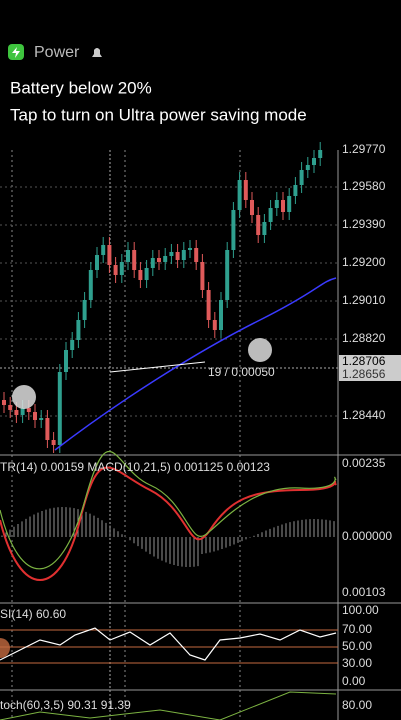 The image size is (401, 720). I want to click on price-label: 1.29390, so click(364, 224).